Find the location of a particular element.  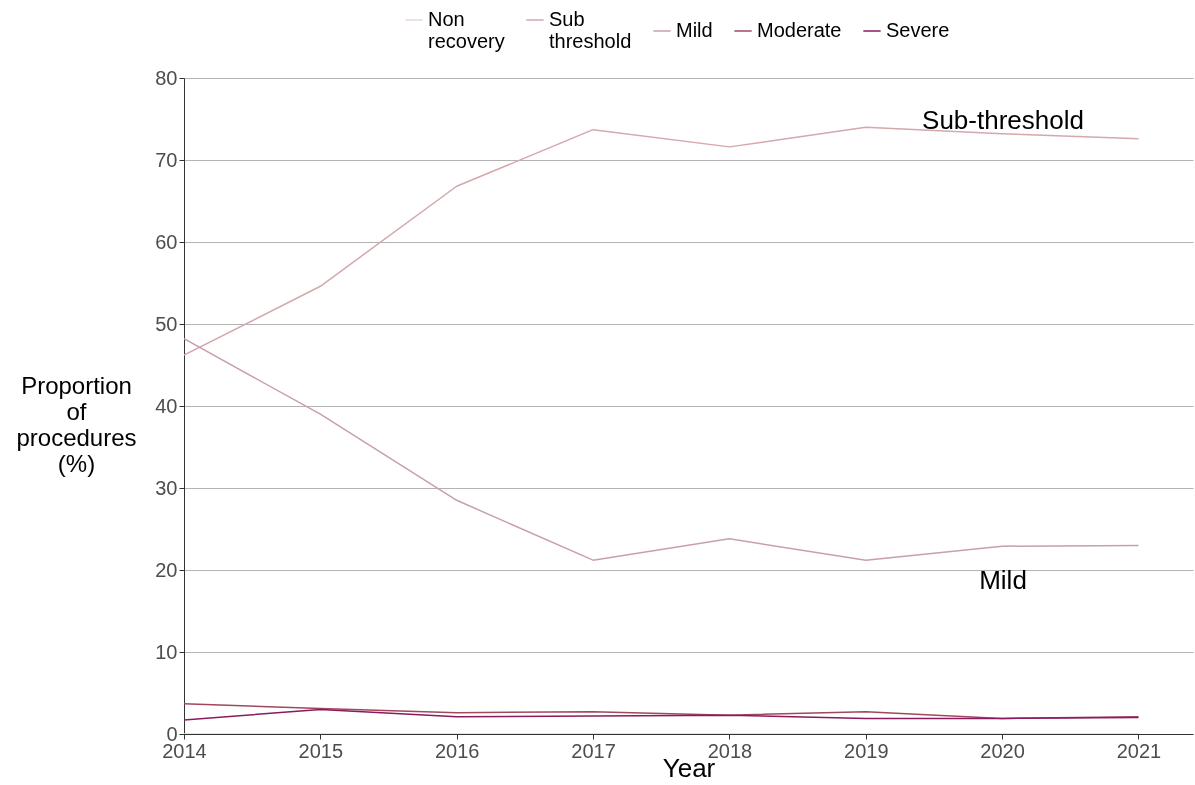

y-tick-label: 60 is located at coordinates (166, 241).